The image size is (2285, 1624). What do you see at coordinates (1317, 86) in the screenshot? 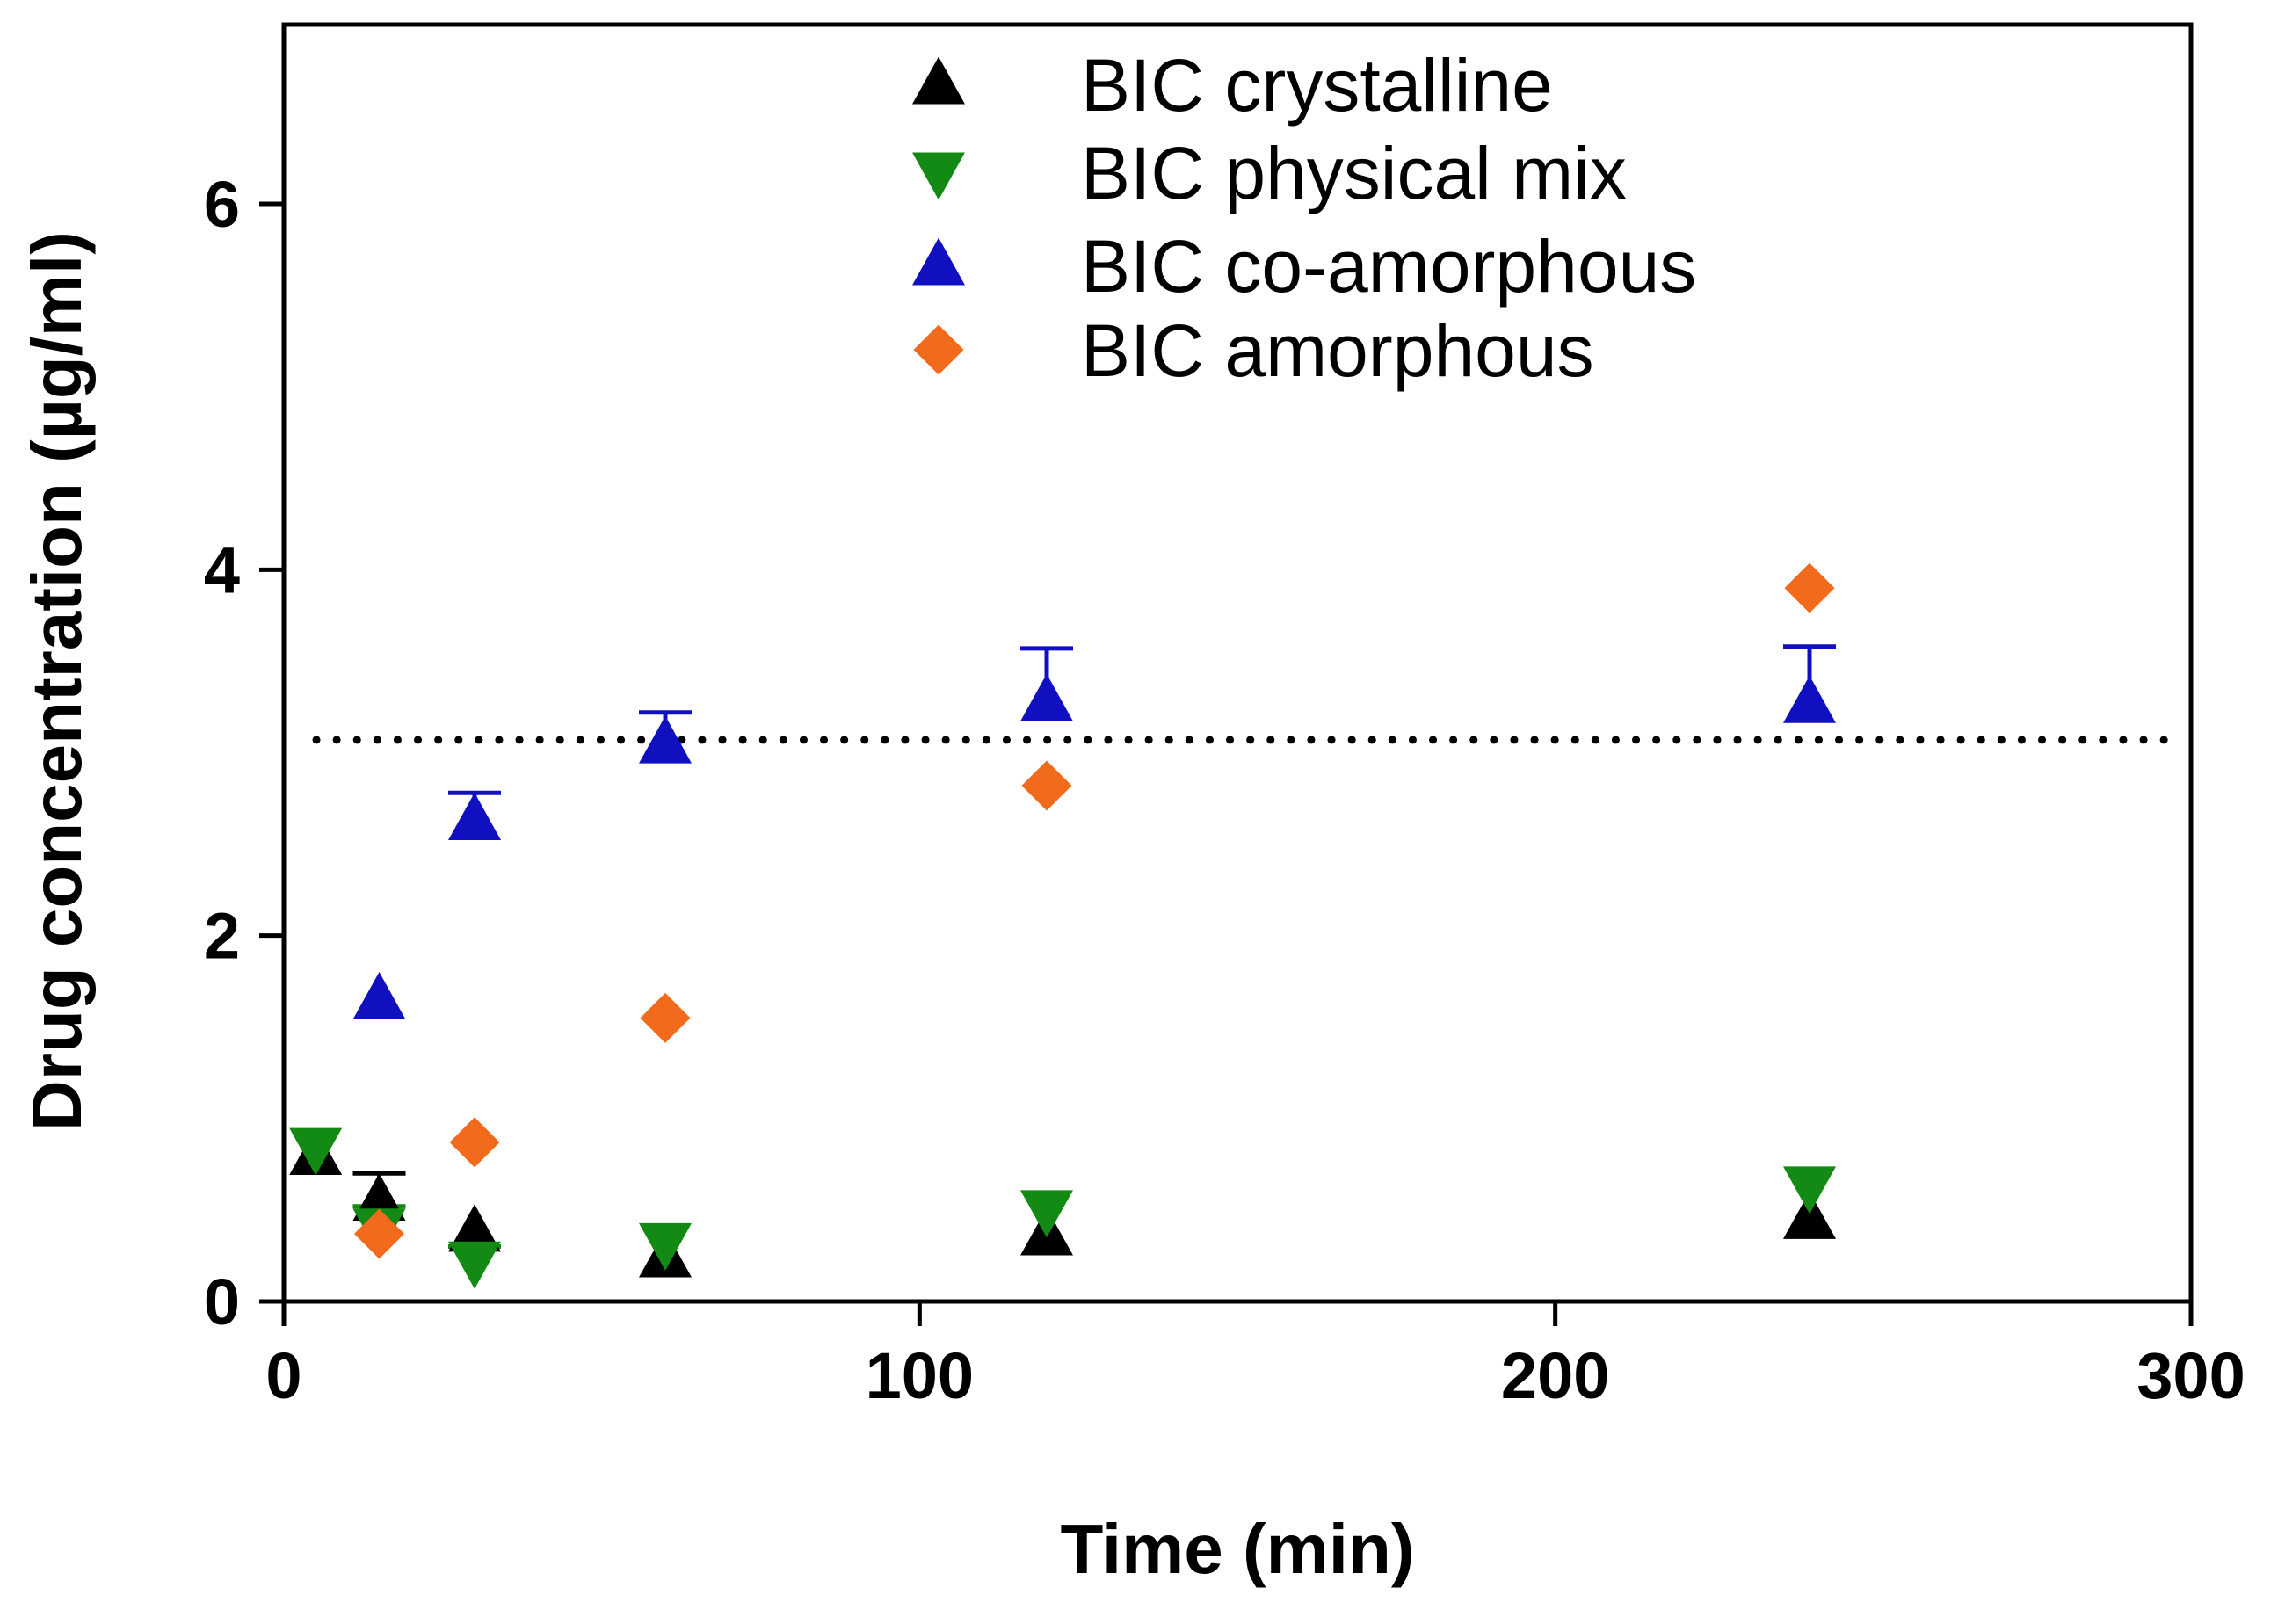
I see `legend-label: BIC crystalline` at bounding box center [1317, 86].